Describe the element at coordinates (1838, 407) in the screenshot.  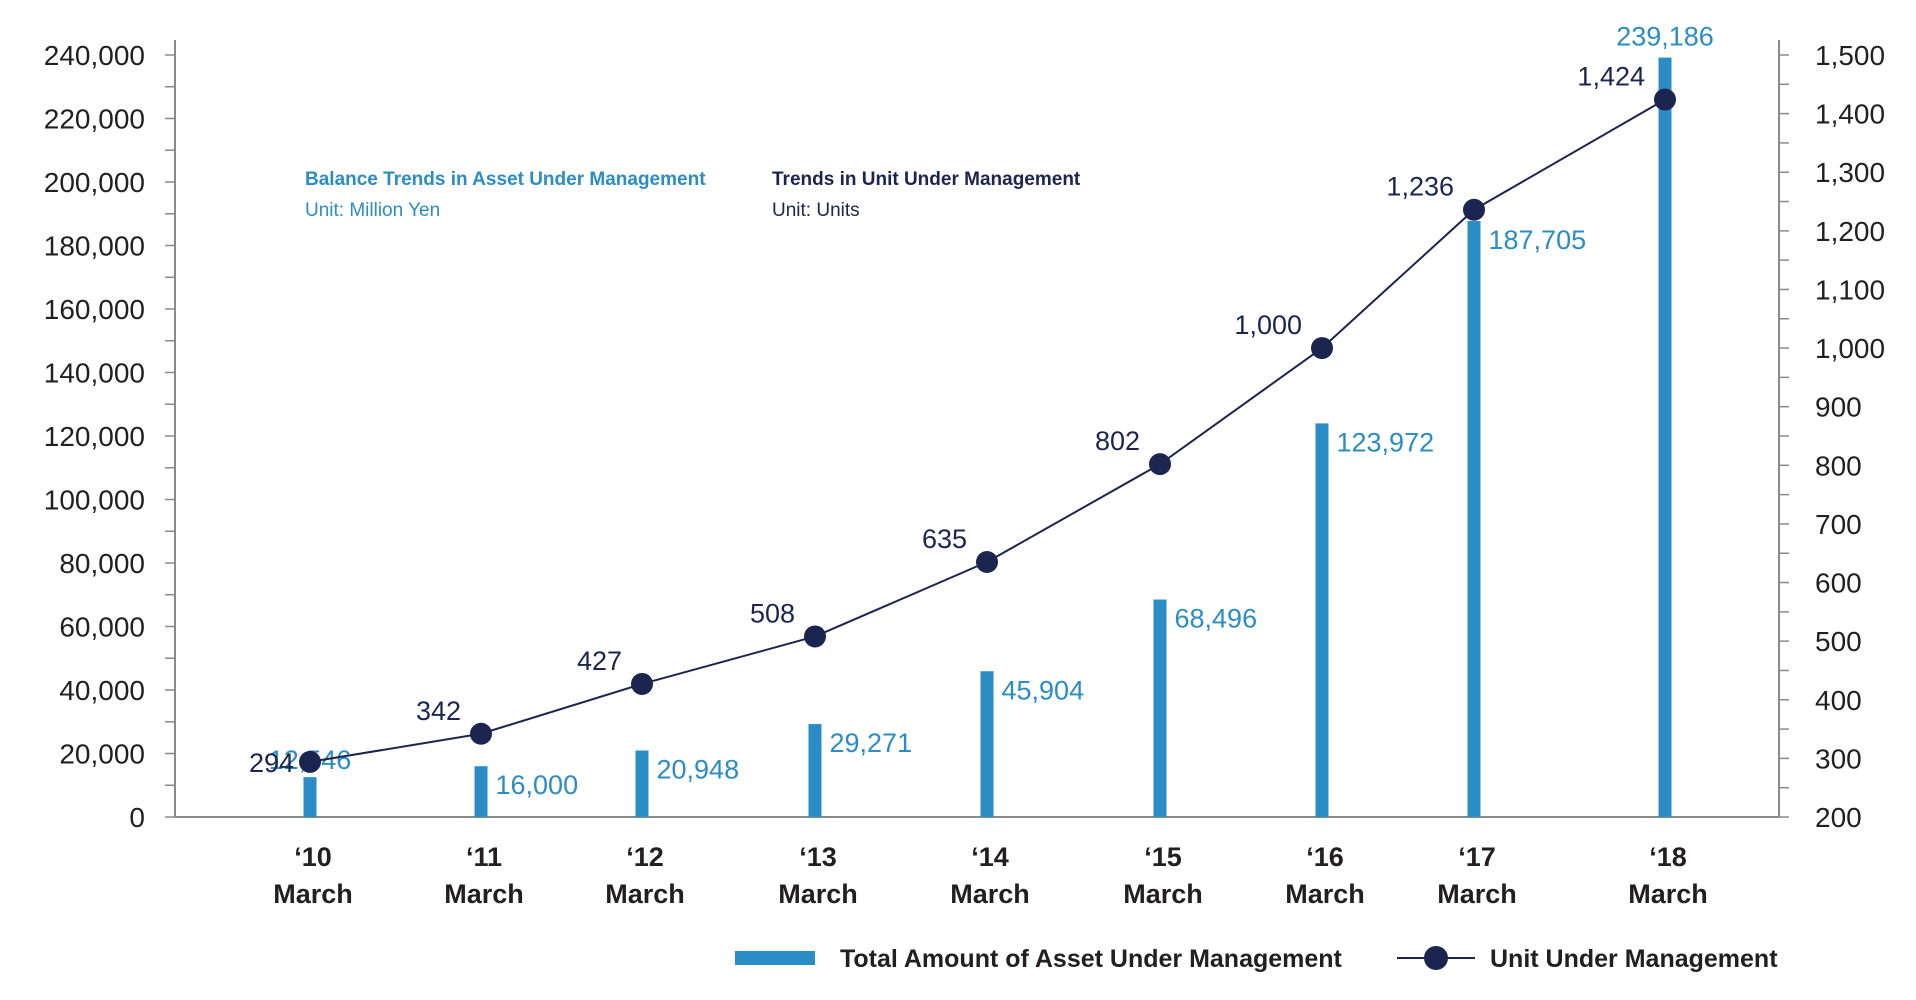
I see `right-tick-label: 900` at that location.